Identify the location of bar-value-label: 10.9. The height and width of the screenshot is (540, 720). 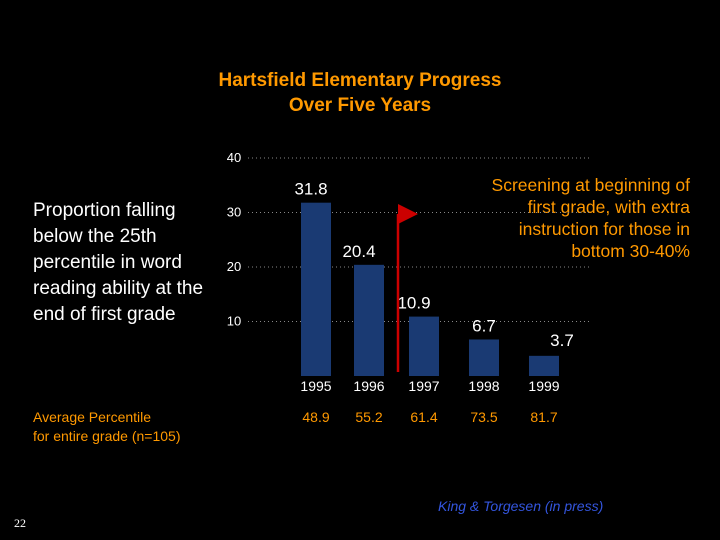
(413, 303).